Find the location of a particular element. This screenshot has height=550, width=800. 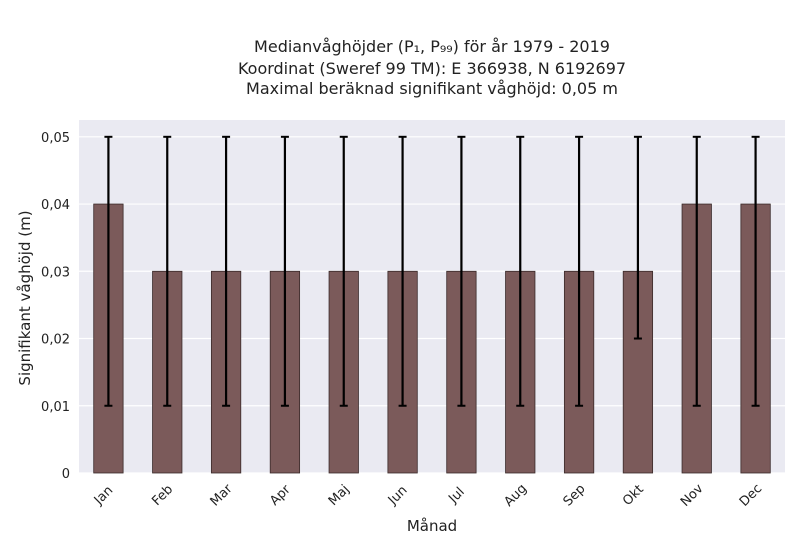

y-tick-label: 0,05 is located at coordinates (55, 138).